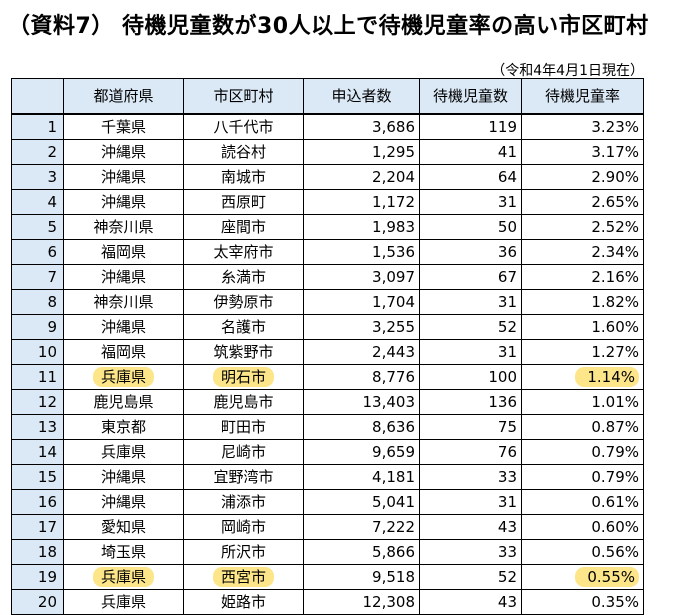 The height and width of the screenshot is (615, 700). Describe the element at coordinates (582, 527) in the screenshot. I see `row-waiting-rate: 0.60%` at that location.